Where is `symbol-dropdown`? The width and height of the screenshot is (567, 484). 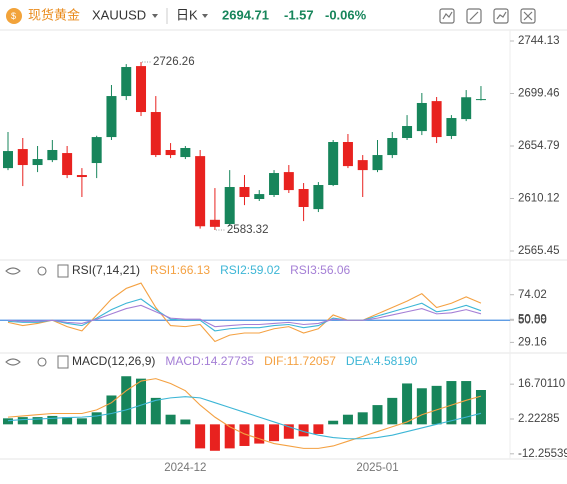
symbol-dropdown is located at coordinates (155, 16).